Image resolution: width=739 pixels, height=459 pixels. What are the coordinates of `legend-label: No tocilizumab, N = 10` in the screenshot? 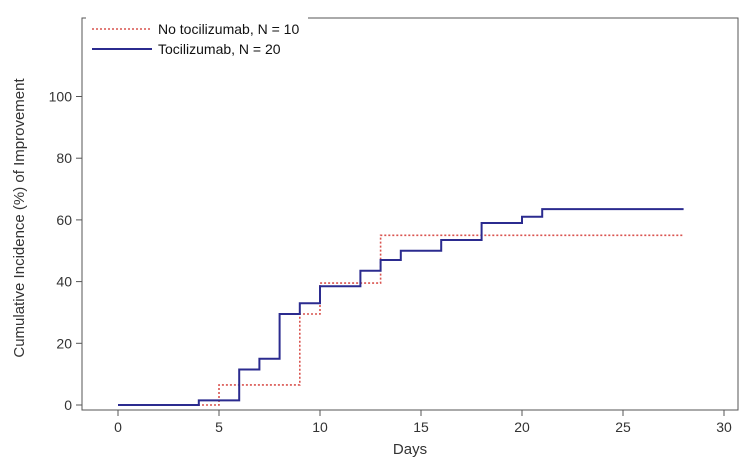 It's located at (228, 29).